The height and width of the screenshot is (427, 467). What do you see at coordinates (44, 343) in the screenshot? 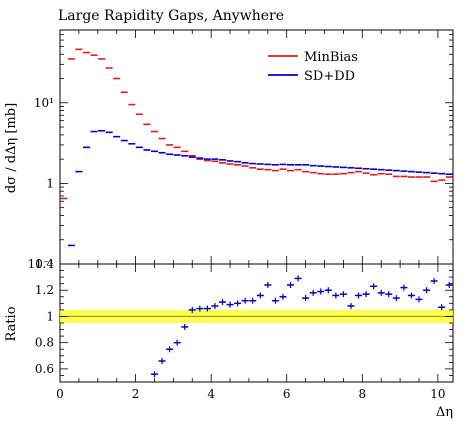
I see `ratio-y-tick-label: 0.8` at bounding box center [44, 343].